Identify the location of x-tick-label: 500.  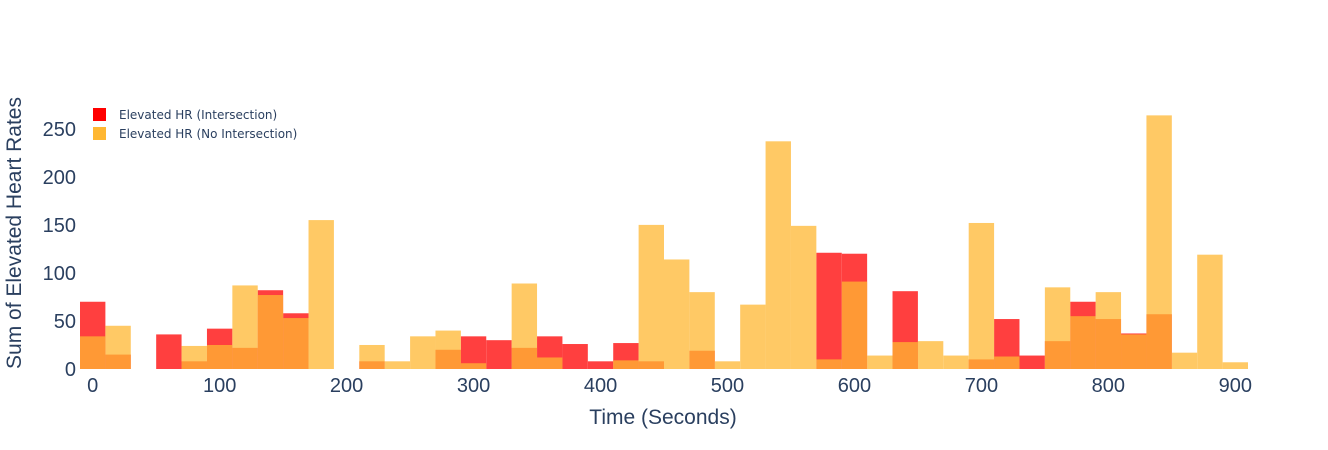
(727, 386).